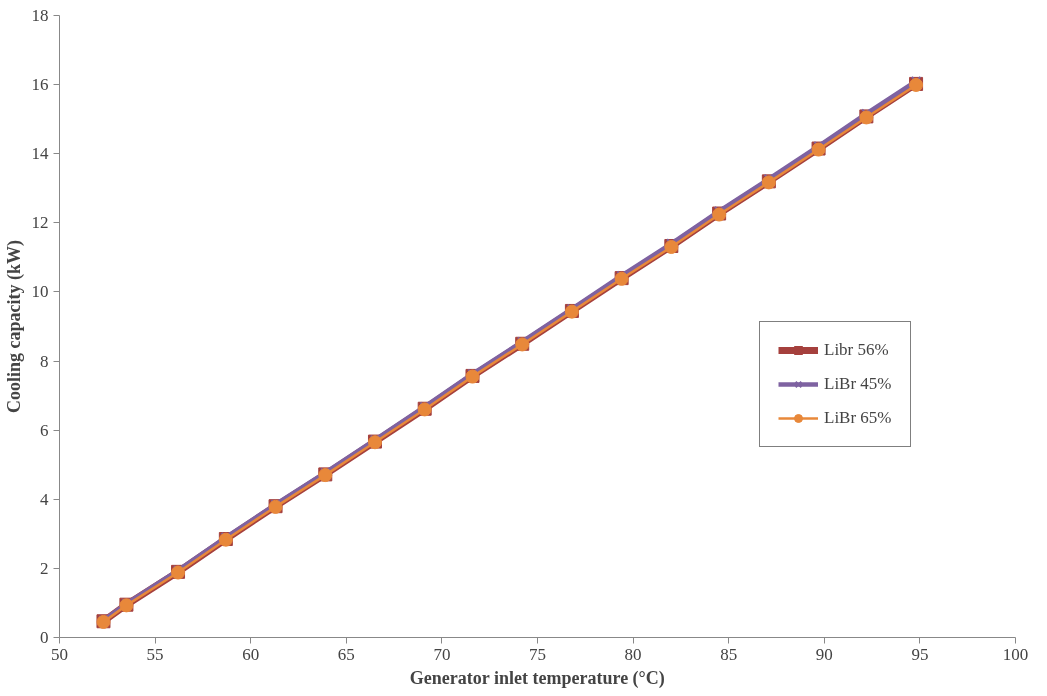  I want to click on x-tick-label: 60, so click(251, 654).